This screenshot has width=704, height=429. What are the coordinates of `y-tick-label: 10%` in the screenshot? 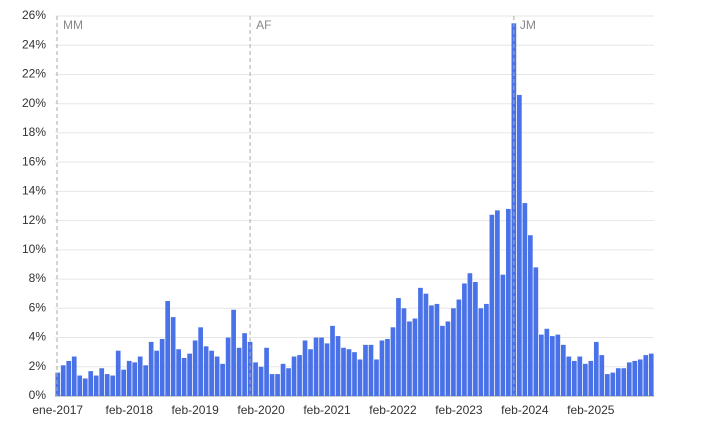 It's located at (34, 249).